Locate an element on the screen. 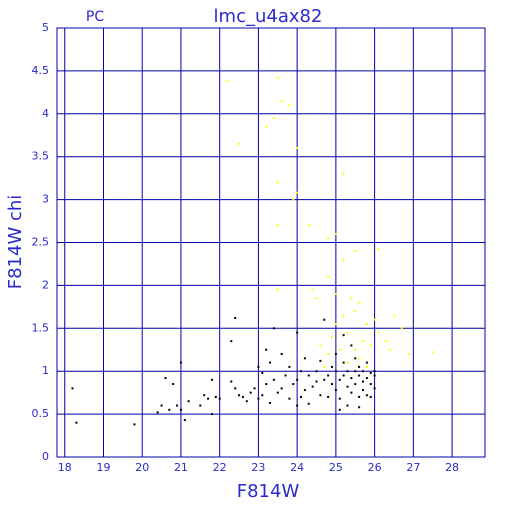 Image resolution: width=512 pixels, height=512 pixels. y-tick-label: 1.5 is located at coordinates (41, 327).